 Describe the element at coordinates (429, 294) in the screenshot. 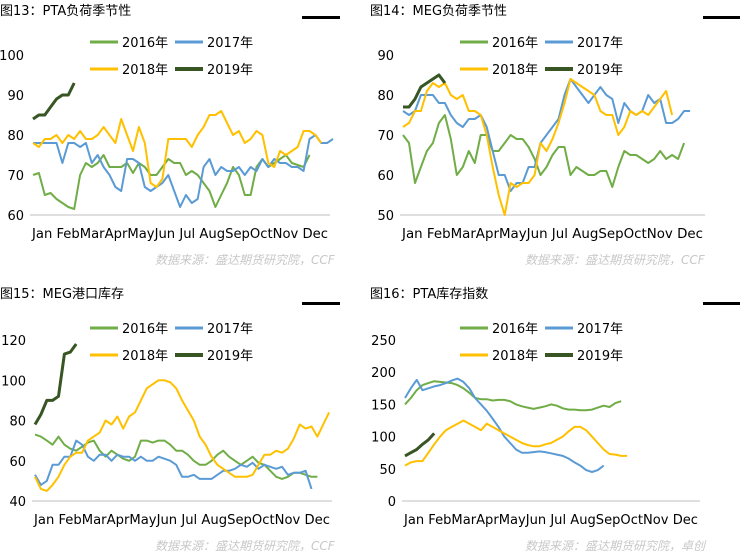

I see `chart-title: 图16：PTA库存指数` at that location.